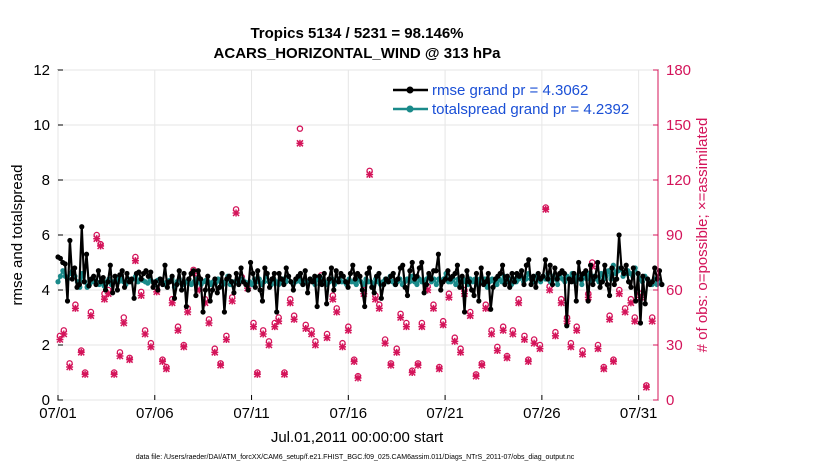 This screenshot has height=470, width=830. I want to click on chart-title: Tropics 5134 / 5231 = 98.146%, so click(356, 33).